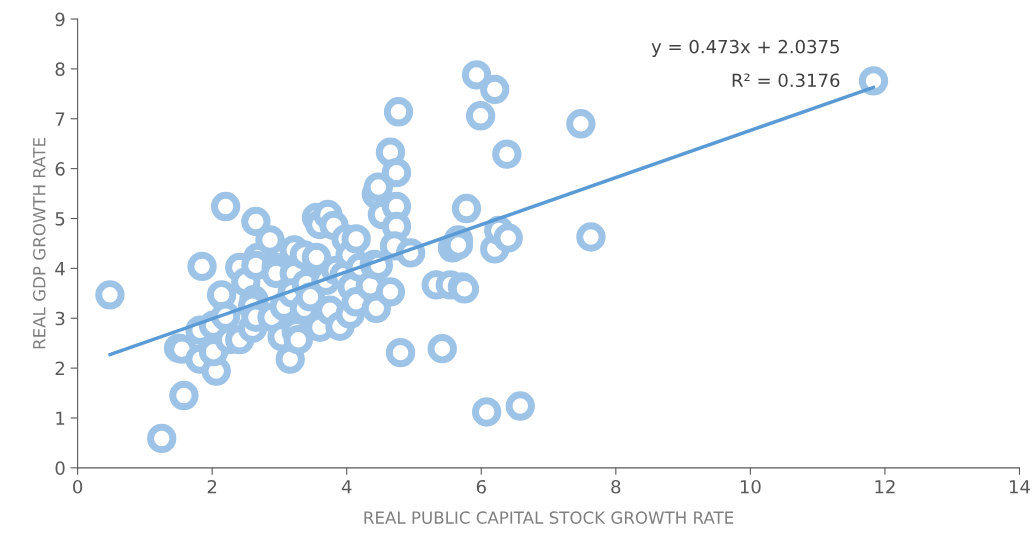 The width and height of the screenshot is (1035, 544). Describe the element at coordinates (786, 80) in the screenshot. I see `annotation: R² = 0.3176` at that location.